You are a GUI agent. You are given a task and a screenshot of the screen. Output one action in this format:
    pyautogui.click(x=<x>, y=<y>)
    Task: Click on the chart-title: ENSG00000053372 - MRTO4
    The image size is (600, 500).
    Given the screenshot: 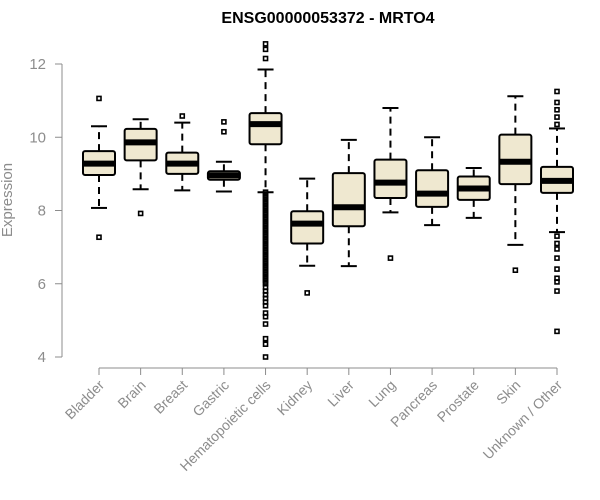 What is the action you would take?
    pyautogui.click(x=327, y=18)
    